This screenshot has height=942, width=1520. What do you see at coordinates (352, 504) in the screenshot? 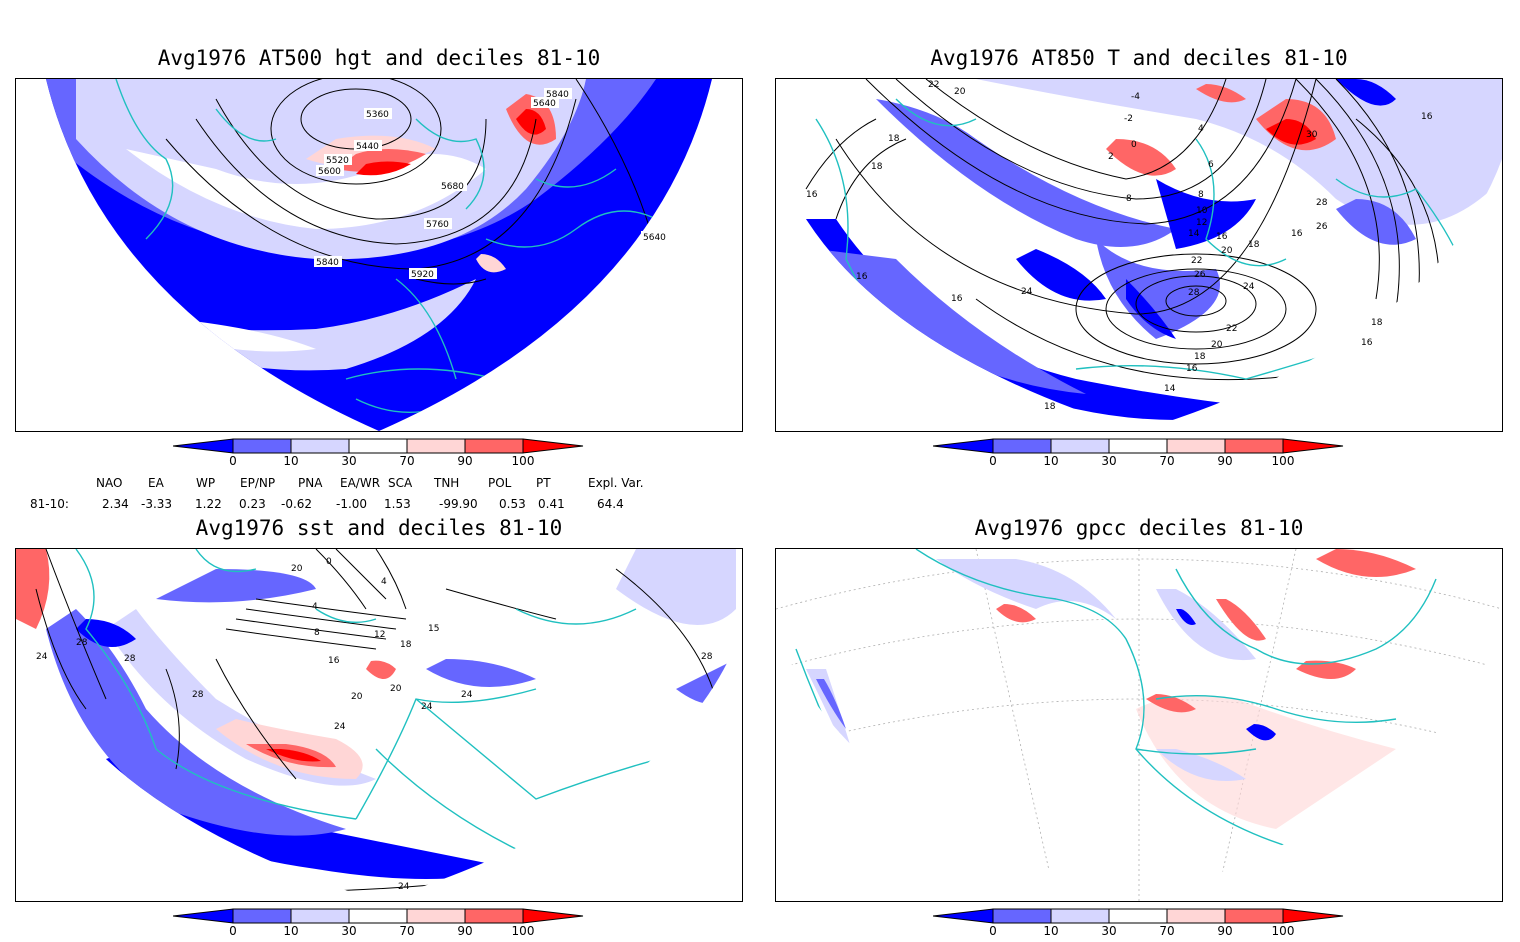
I see `index-value: -1.00` at bounding box center [352, 504].